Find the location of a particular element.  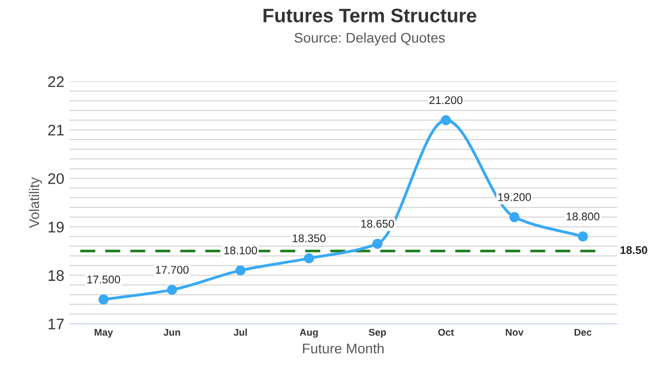

chart-subtitle: Source: Delayed Quotes is located at coordinates (369, 39).